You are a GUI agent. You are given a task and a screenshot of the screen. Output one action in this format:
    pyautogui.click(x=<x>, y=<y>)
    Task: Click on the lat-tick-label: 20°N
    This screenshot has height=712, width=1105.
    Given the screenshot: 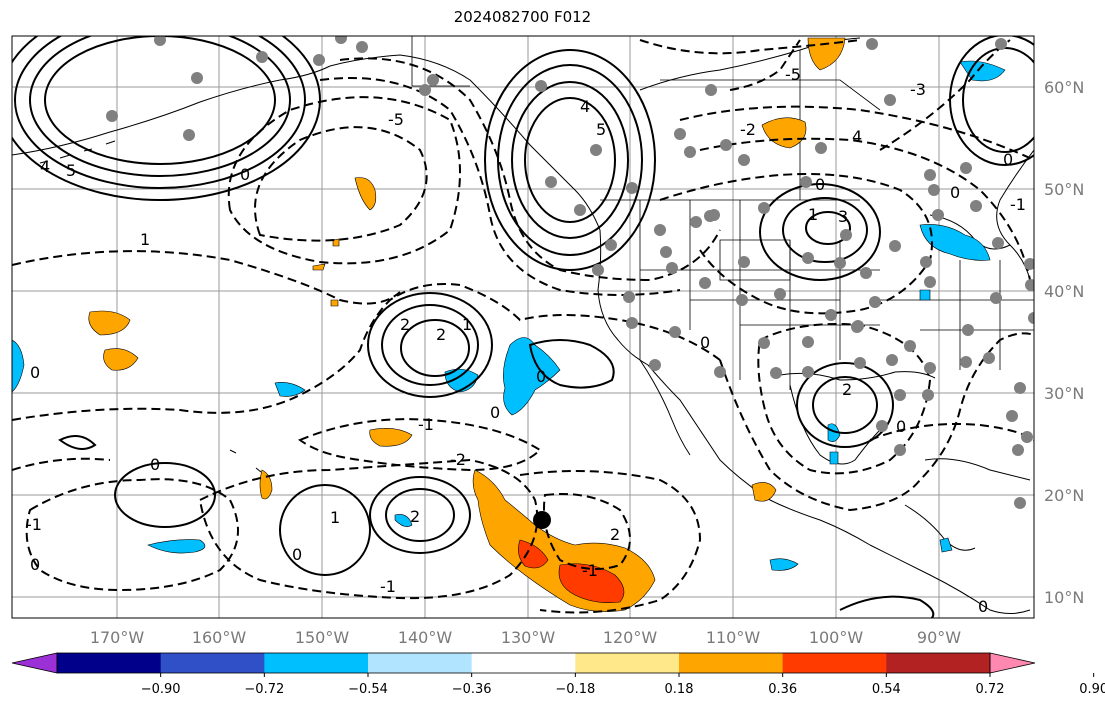 What is the action you would take?
    pyautogui.click(x=1064, y=495)
    